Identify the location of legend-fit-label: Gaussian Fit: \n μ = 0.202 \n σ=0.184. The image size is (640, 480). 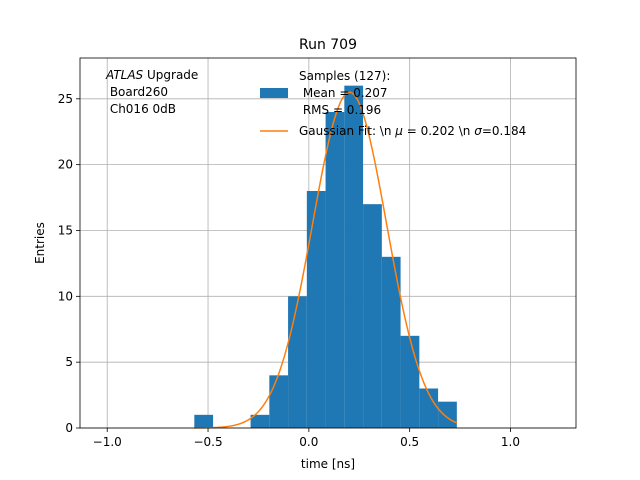
(412, 131).